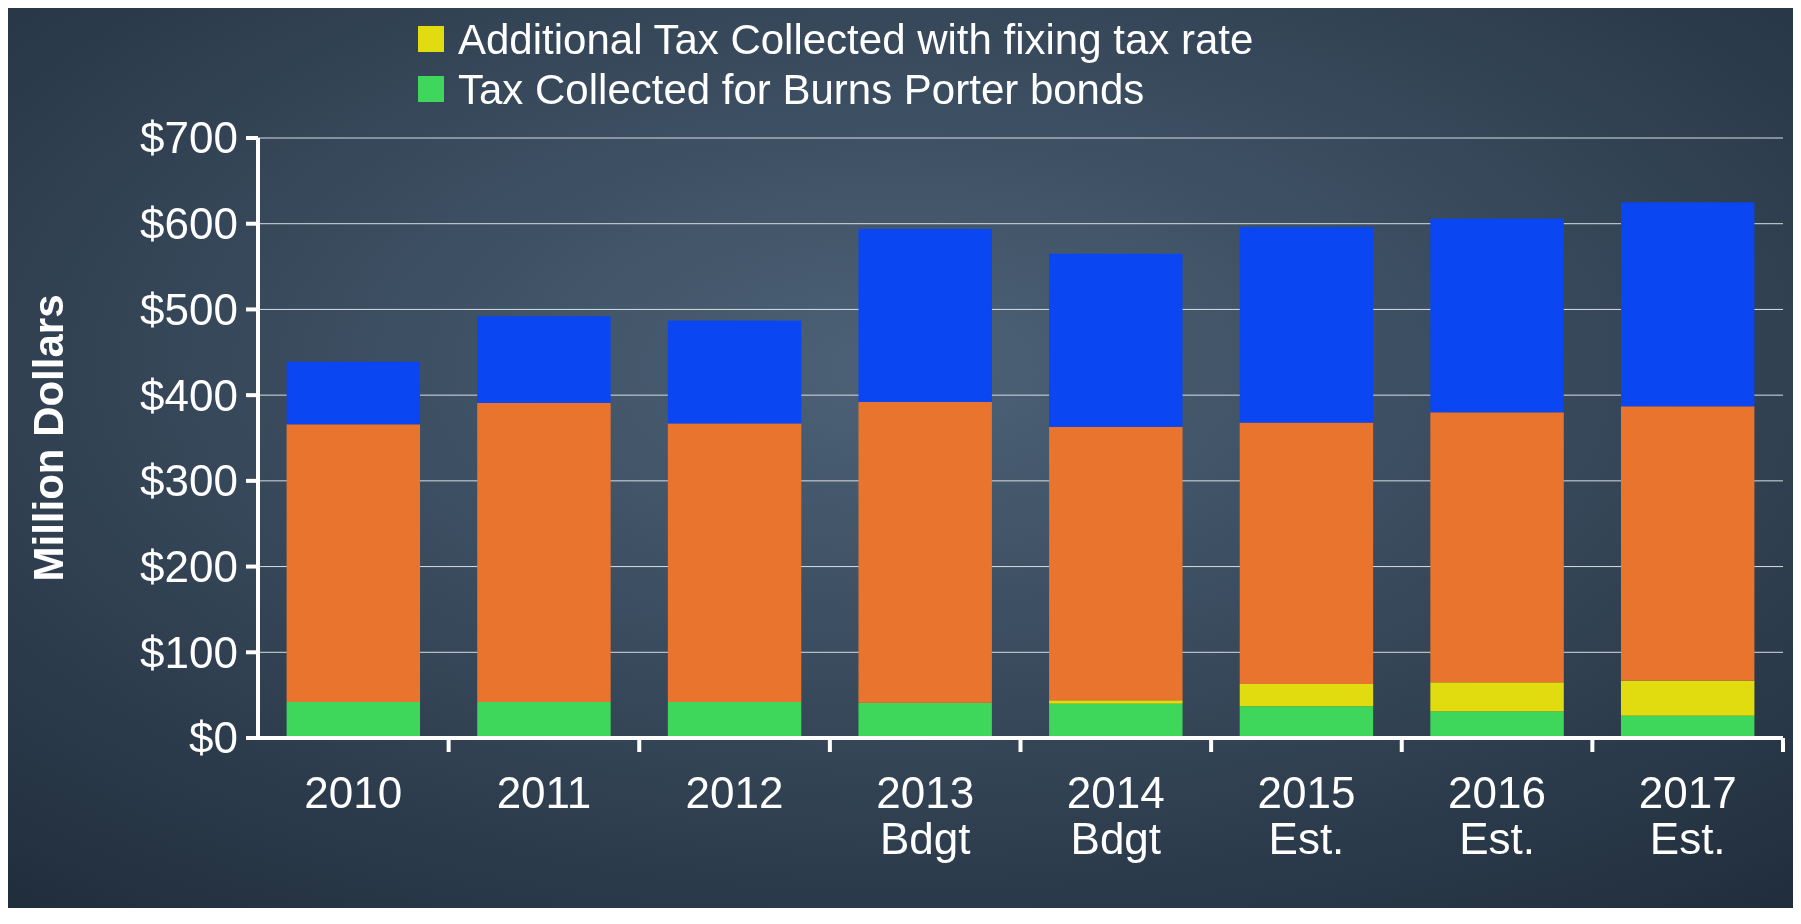 Image resolution: width=1801 pixels, height=924 pixels. I want to click on x-tick-label: 2016 Est., so click(1497, 815).